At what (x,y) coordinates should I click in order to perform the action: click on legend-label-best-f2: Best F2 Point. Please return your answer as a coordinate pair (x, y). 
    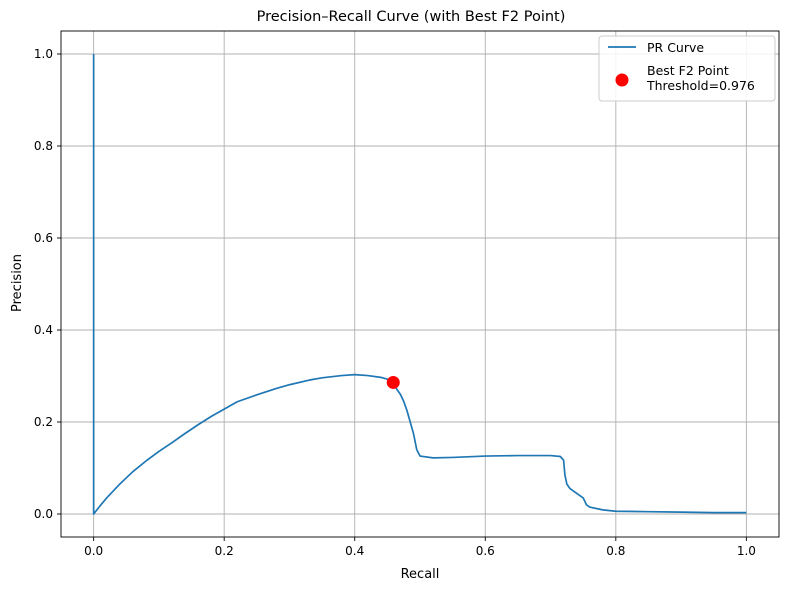
    Looking at the image, I should click on (688, 70).